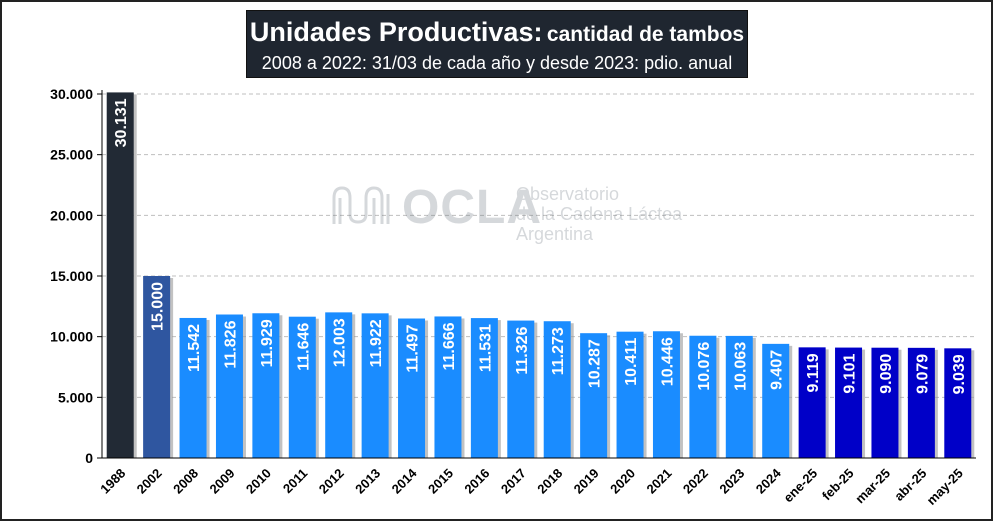 The height and width of the screenshot is (525, 997). Describe the element at coordinates (331, 481) in the screenshot. I see `x-tick-label: 2012` at that location.